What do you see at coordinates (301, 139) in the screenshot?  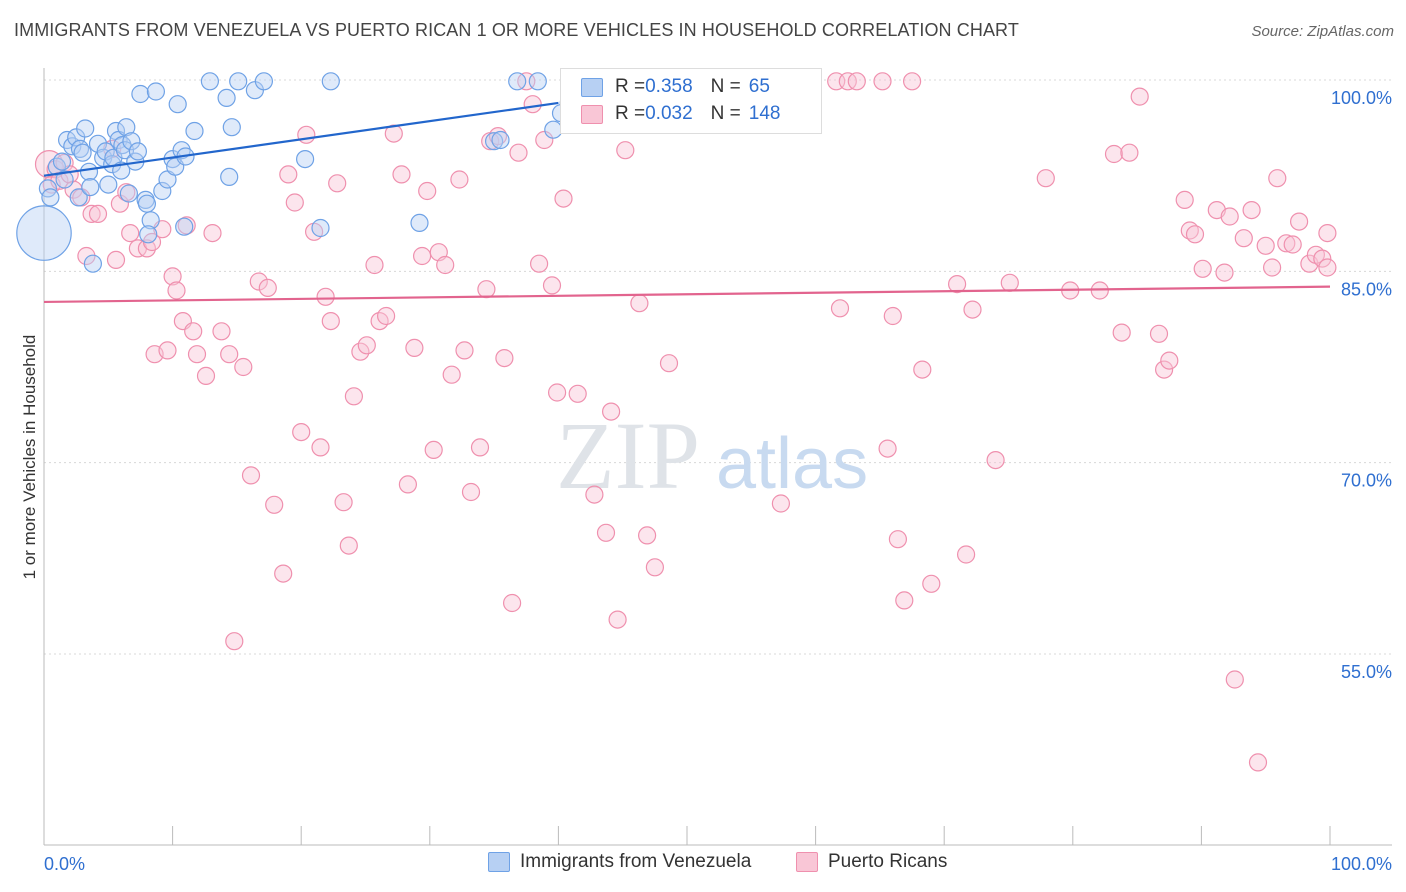 I see `trend-line-venezuela` at bounding box center [301, 139].